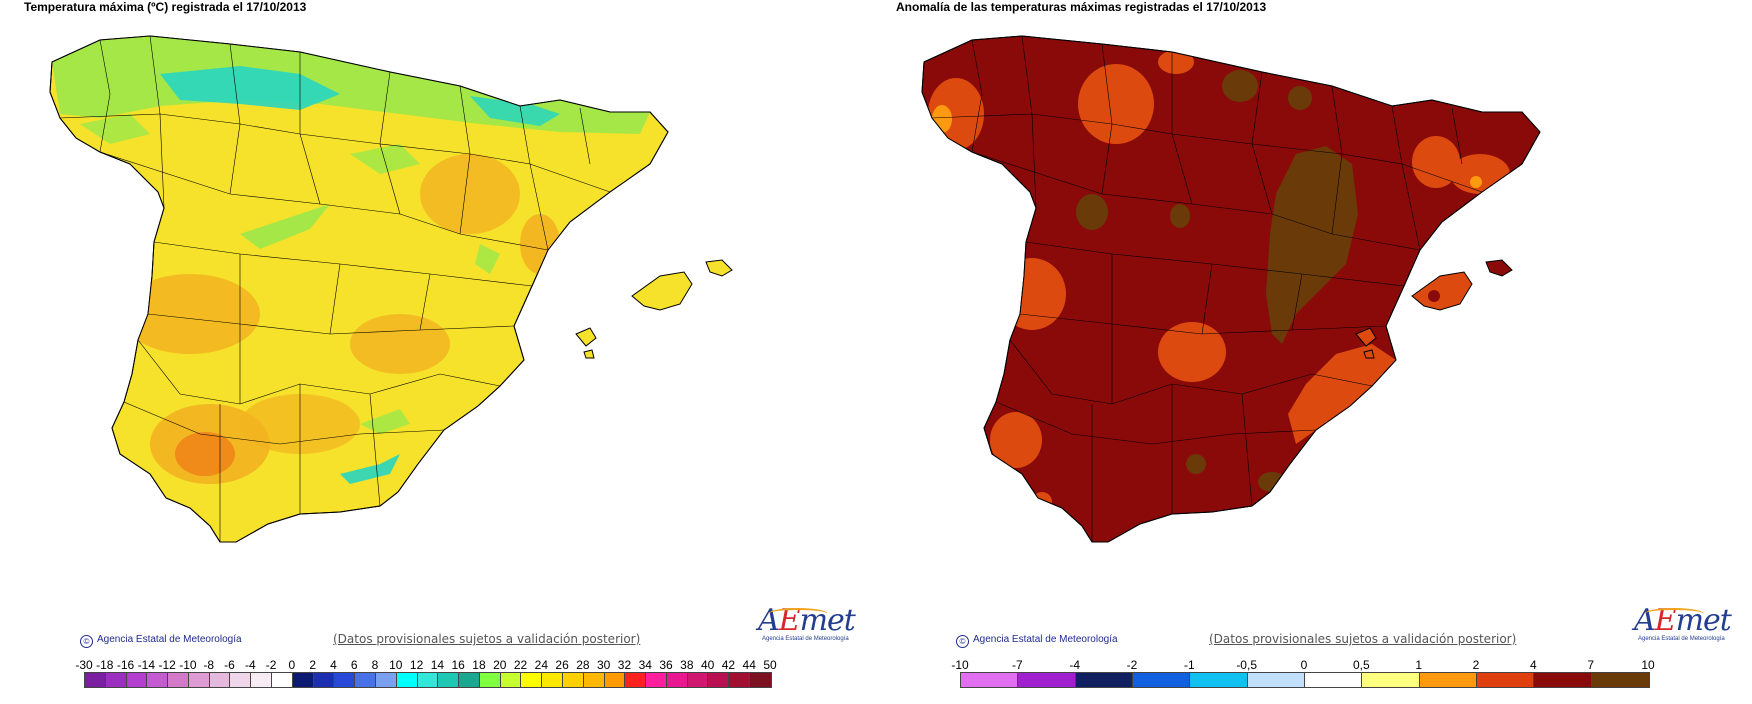  Describe the element at coordinates (1590, 665) in the screenshot. I see `legend-label: 7` at that location.